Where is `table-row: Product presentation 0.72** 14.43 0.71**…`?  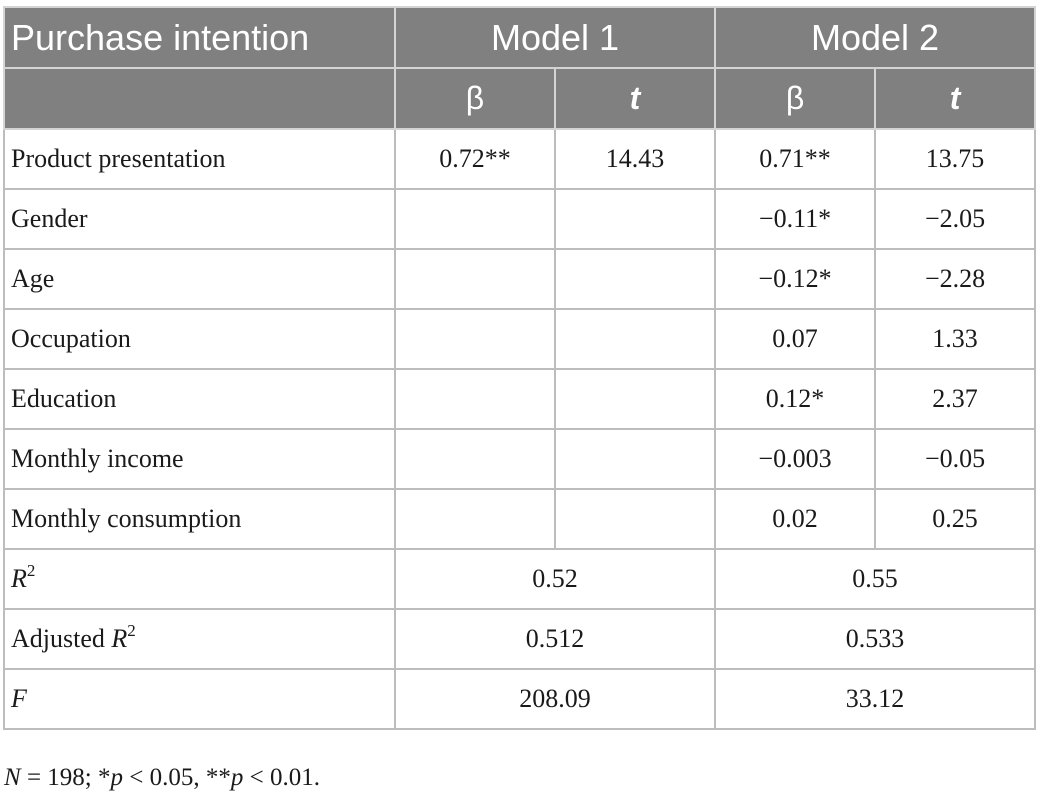 table-row: Product presentation 0.72** 14.43 0.71**… is located at coordinates (520, 159).